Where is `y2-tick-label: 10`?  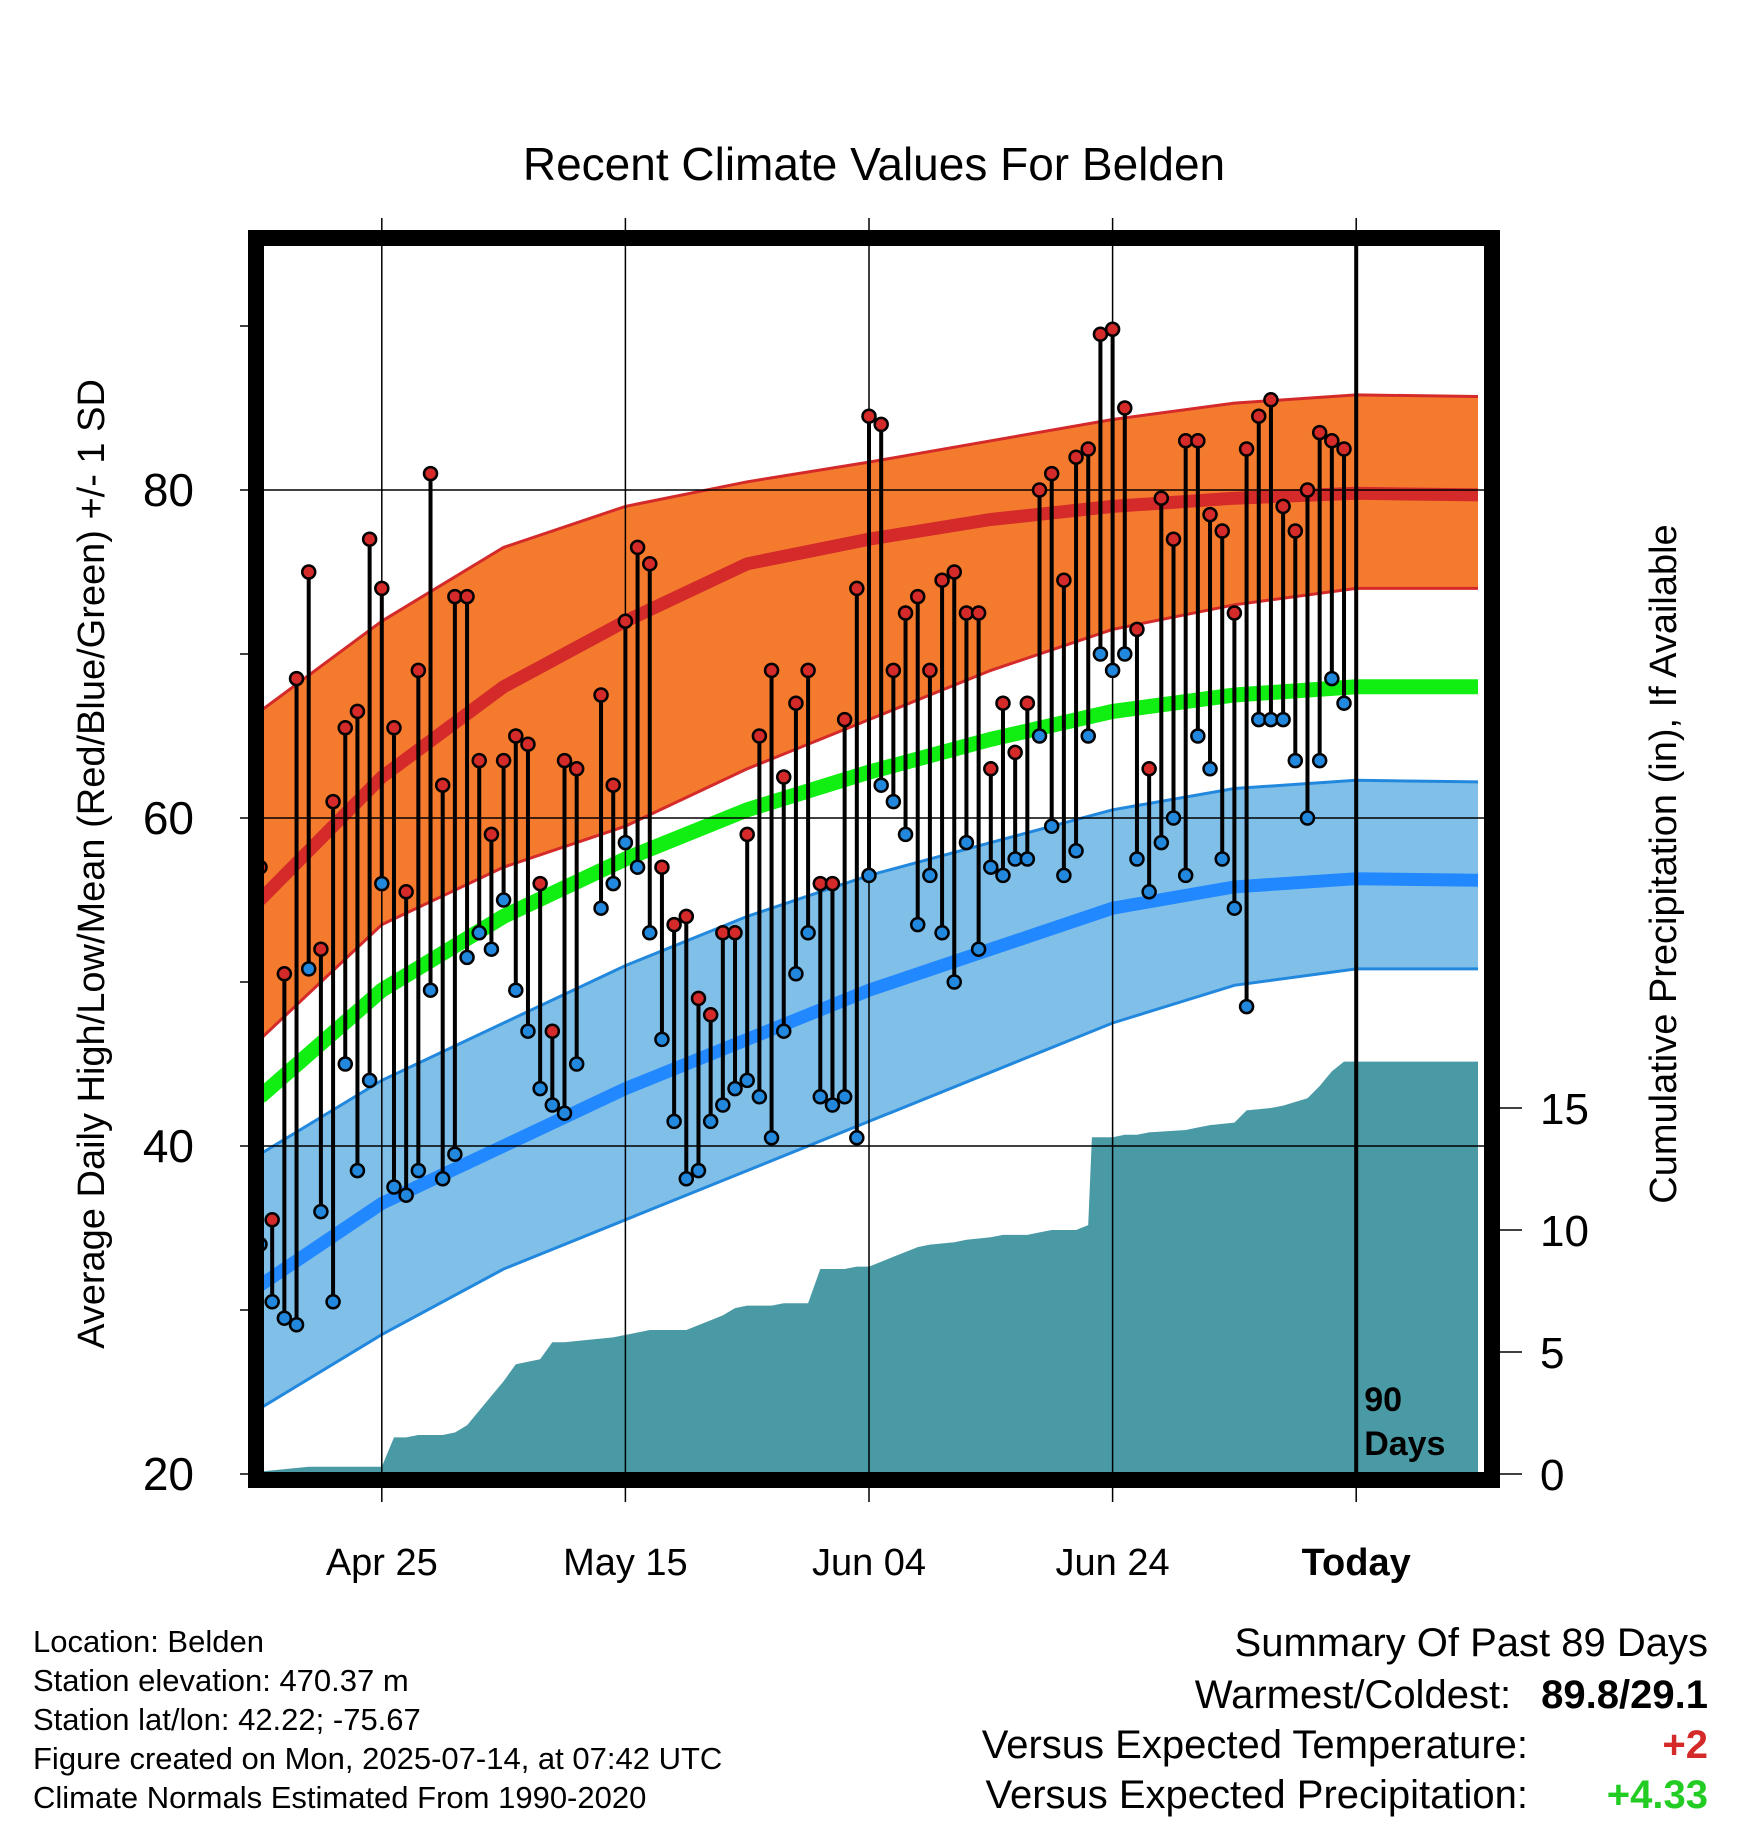
y2-tick-label: 10 is located at coordinates (1564, 1231).